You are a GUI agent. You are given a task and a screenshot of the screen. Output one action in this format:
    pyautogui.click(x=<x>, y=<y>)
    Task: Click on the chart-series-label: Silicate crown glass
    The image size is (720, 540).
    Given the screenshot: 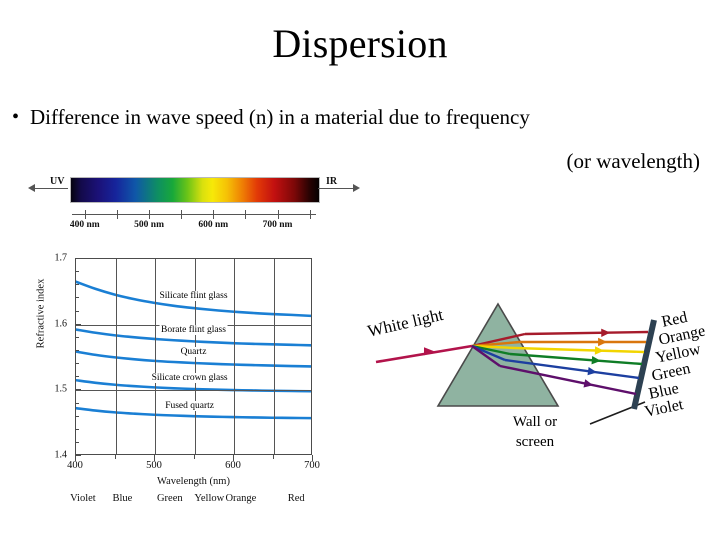 What is the action you would take?
    pyautogui.click(x=189, y=378)
    